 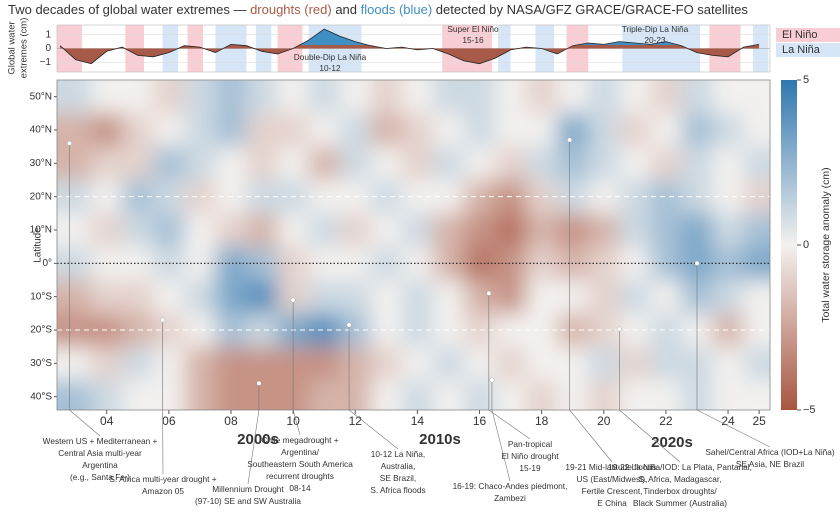 What do you see at coordinates (330, 57) in the screenshot?
I see `event-label: Double-Dip La Niña` at bounding box center [330, 57].